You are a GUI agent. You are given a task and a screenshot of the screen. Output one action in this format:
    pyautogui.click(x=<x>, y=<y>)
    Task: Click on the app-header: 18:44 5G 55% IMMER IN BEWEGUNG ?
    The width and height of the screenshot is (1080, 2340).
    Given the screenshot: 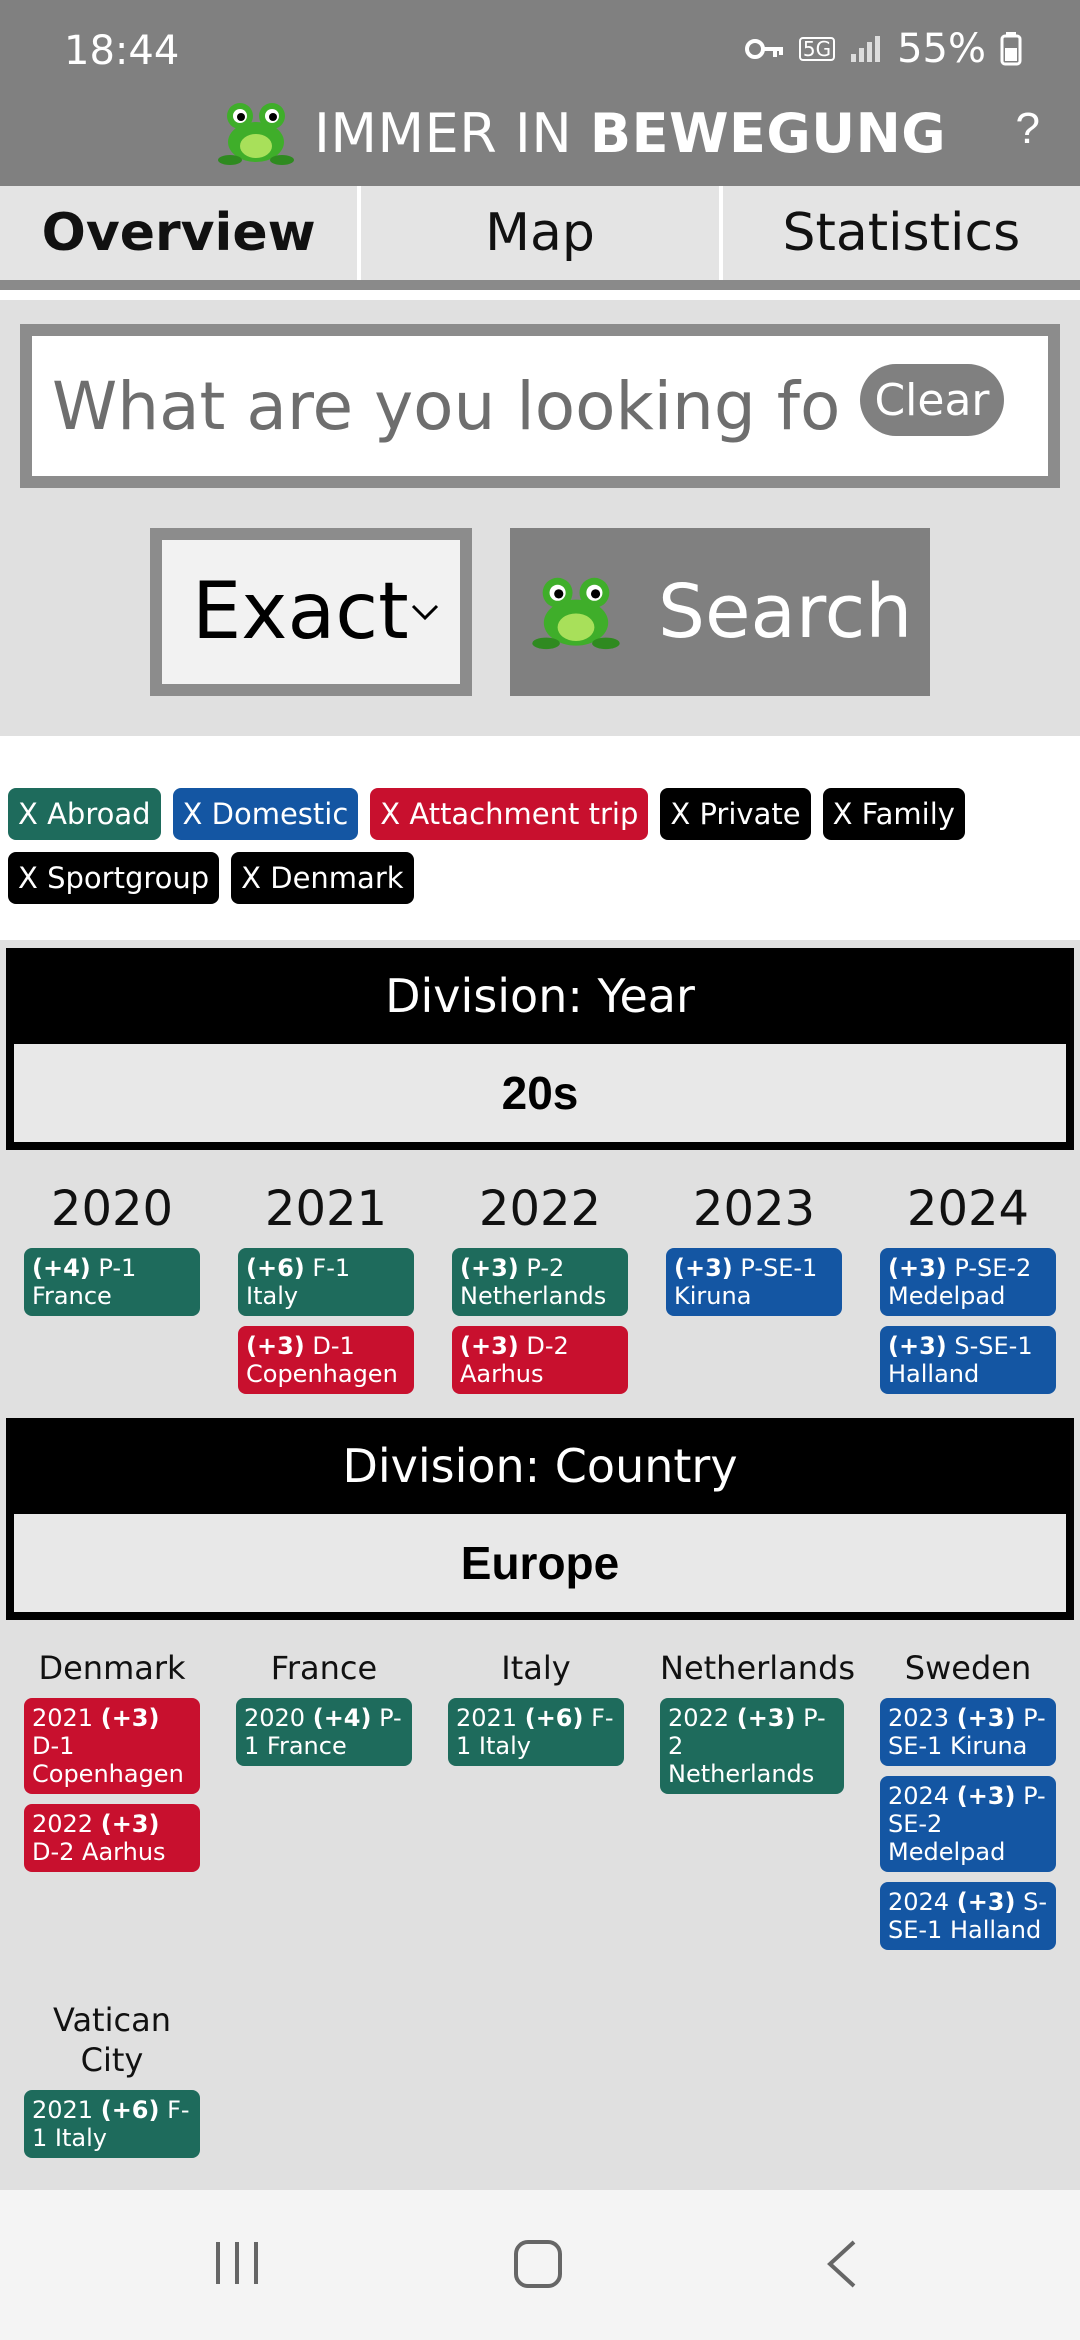 What is the action you would take?
    pyautogui.click(x=540, y=93)
    